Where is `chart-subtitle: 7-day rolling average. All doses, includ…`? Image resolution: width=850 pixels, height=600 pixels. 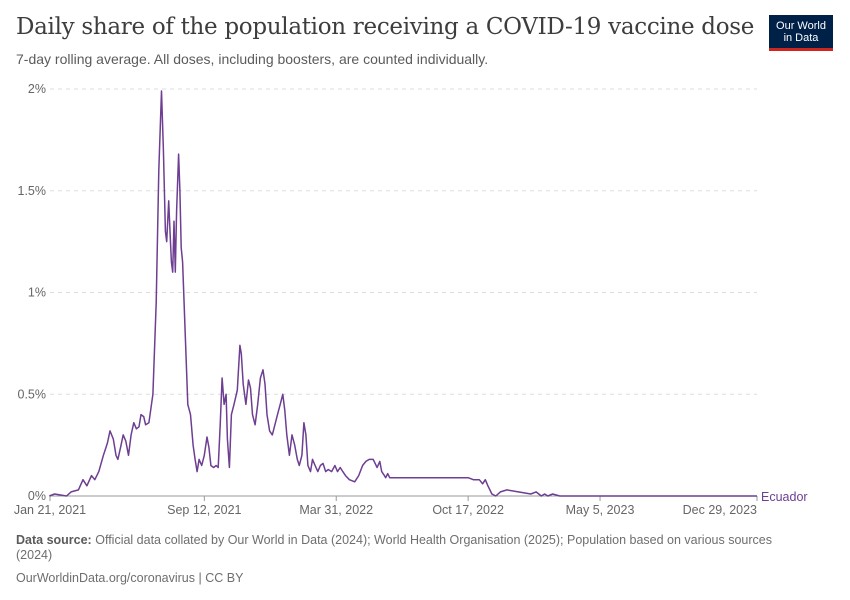 chart-subtitle: 7-day rolling average. All doses, includ… is located at coordinates (252, 59).